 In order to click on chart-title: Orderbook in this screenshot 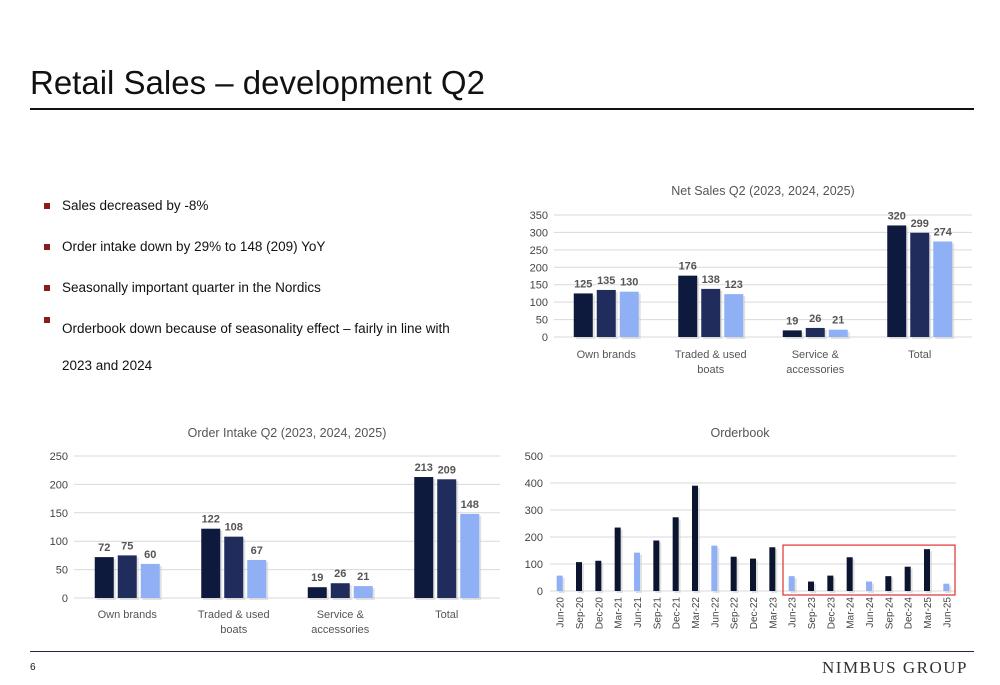, I will do `click(740, 433)`.